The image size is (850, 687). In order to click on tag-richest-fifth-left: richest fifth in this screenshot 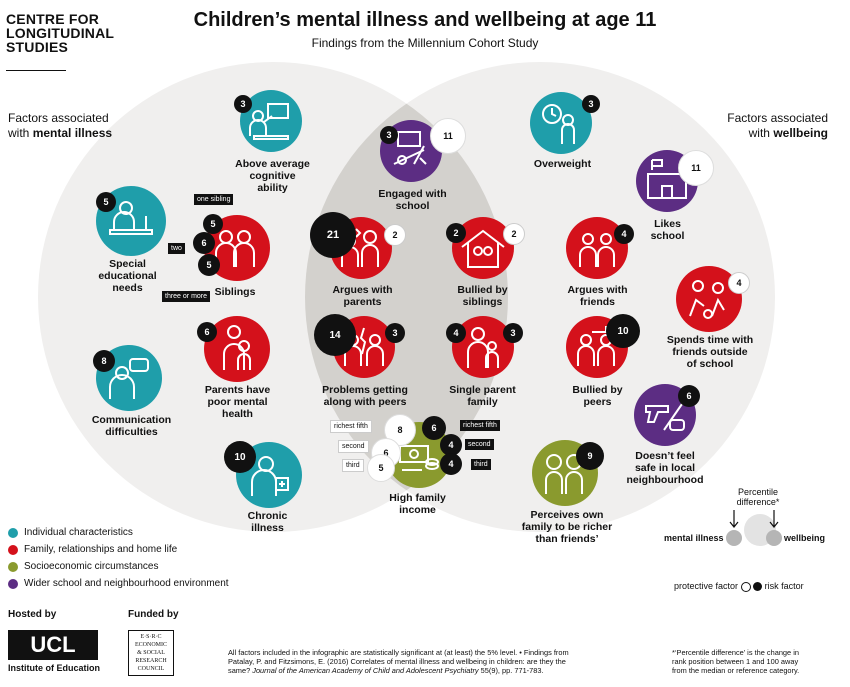, I will do `click(351, 426)`.